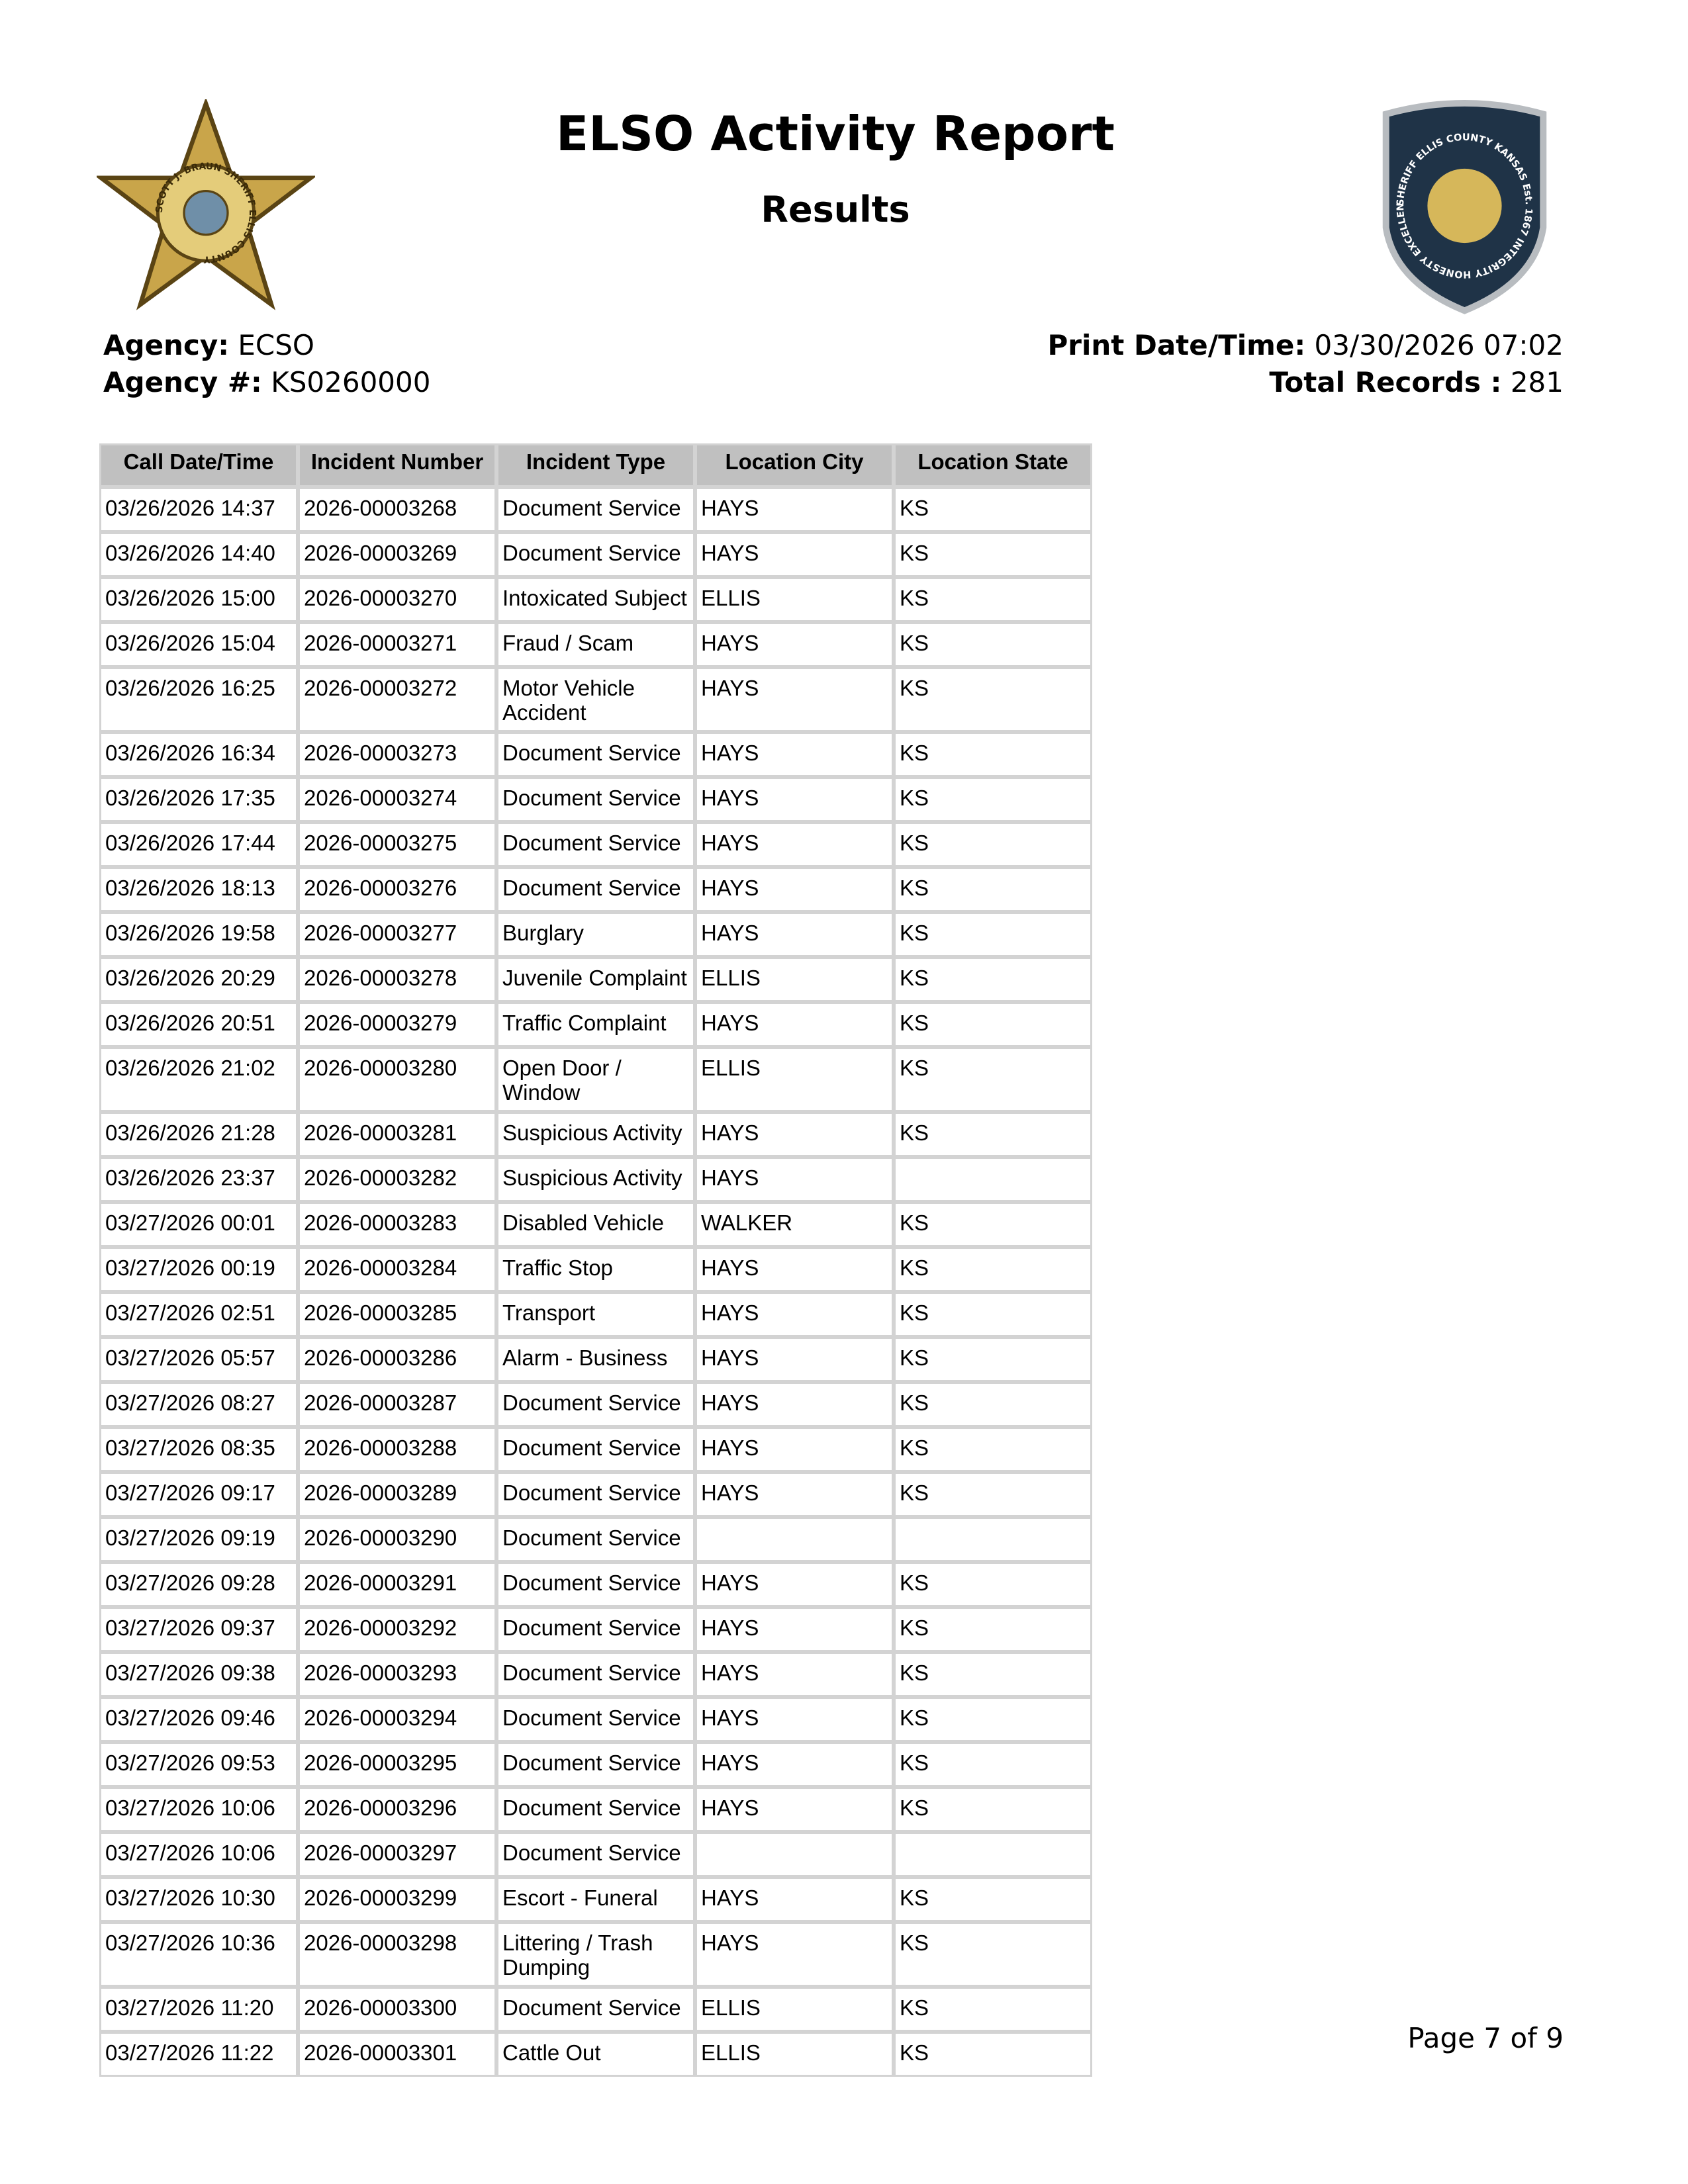  What do you see at coordinates (351, 382) in the screenshot?
I see `agency-number-value: KS0260000` at bounding box center [351, 382].